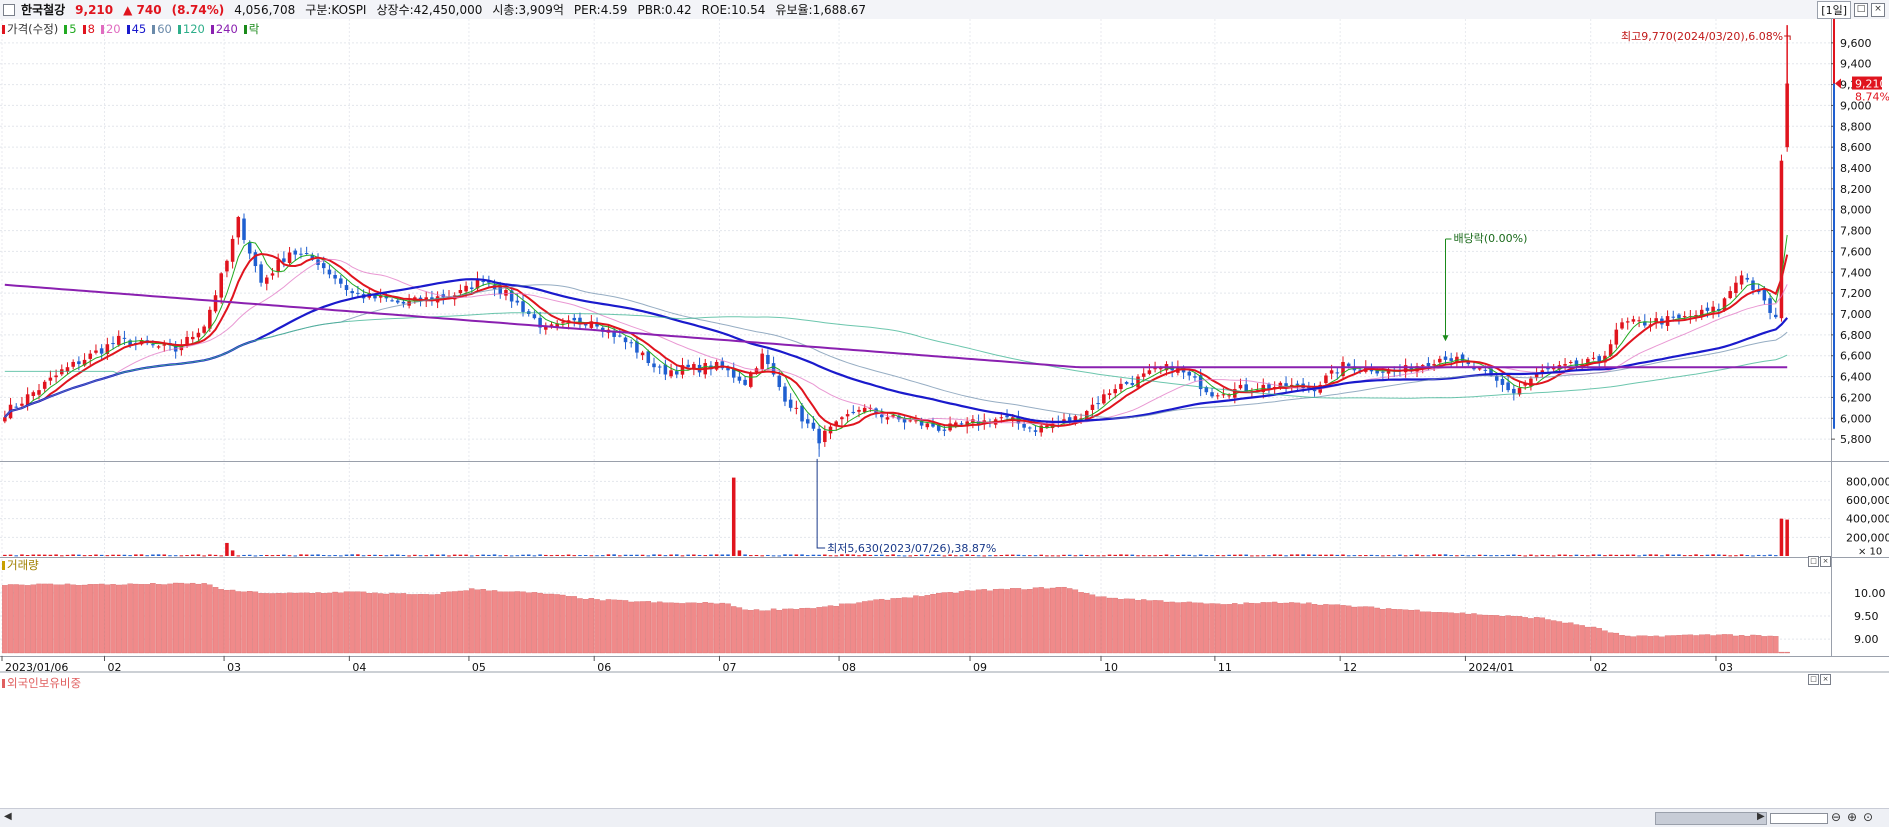 The image size is (1889, 827). Describe the element at coordinates (1867, 519) in the screenshot. I see `volume-tick-label: 400,000` at that location.